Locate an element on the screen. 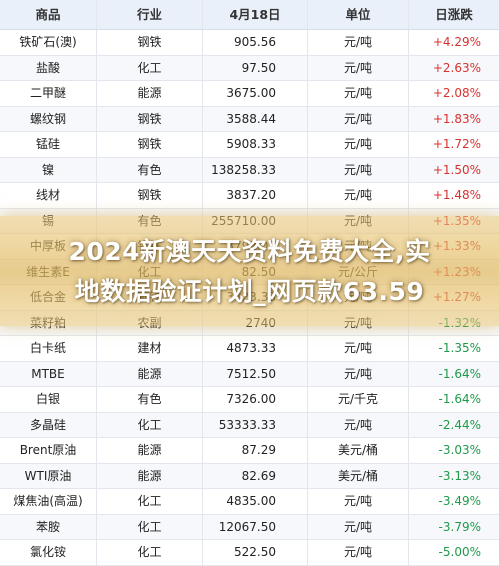 This screenshot has height=566, width=499. cell-price: 12067.50 is located at coordinates (255, 526).